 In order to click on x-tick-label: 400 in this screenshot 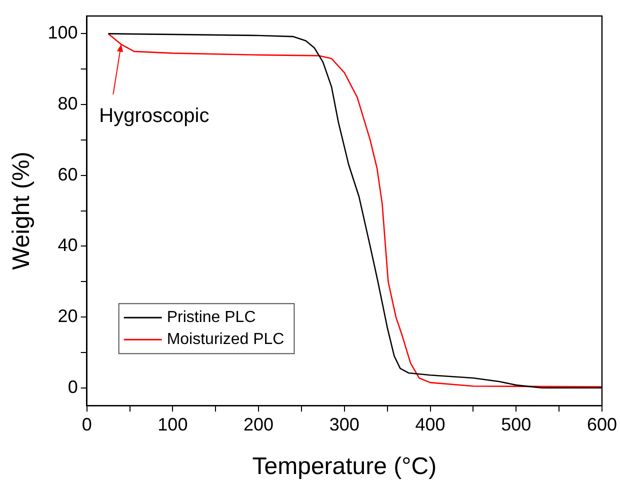, I will do `click(430, 424)`.